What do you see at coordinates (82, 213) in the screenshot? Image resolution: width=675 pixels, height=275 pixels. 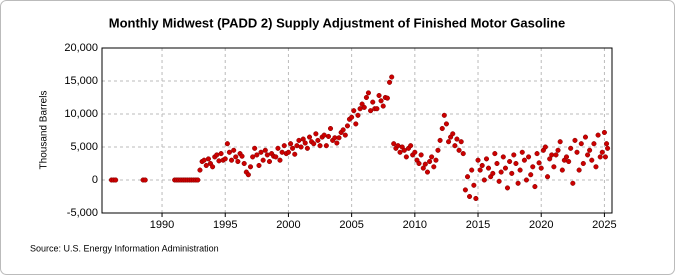 I see `y-tick-label: -5,000` at bounding box center [82, 213].